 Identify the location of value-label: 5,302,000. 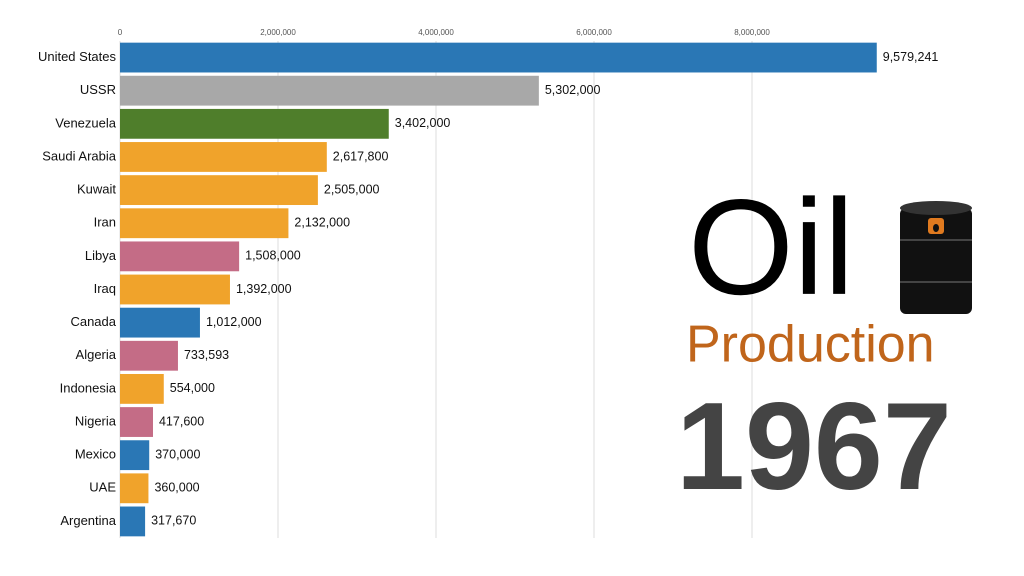
(573, 90).